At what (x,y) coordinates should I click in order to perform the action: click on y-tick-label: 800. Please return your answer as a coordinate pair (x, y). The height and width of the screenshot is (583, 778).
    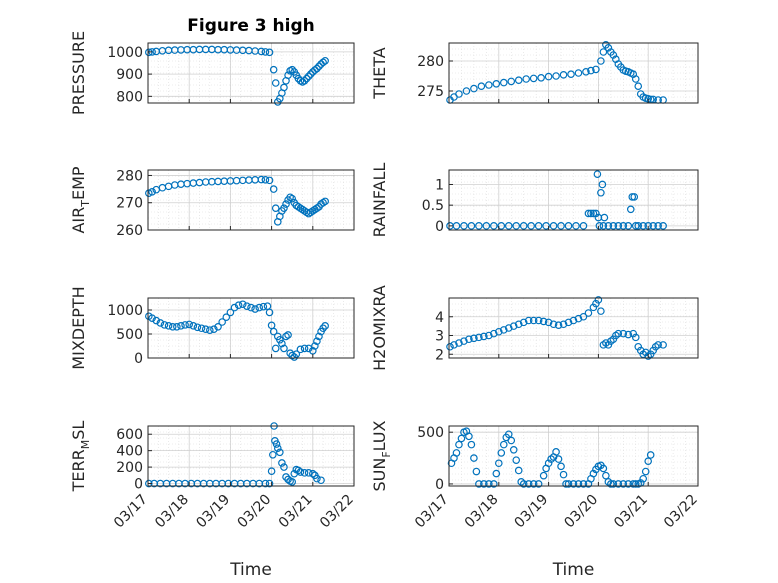
    Looking at the image, I should click on (129, 97).